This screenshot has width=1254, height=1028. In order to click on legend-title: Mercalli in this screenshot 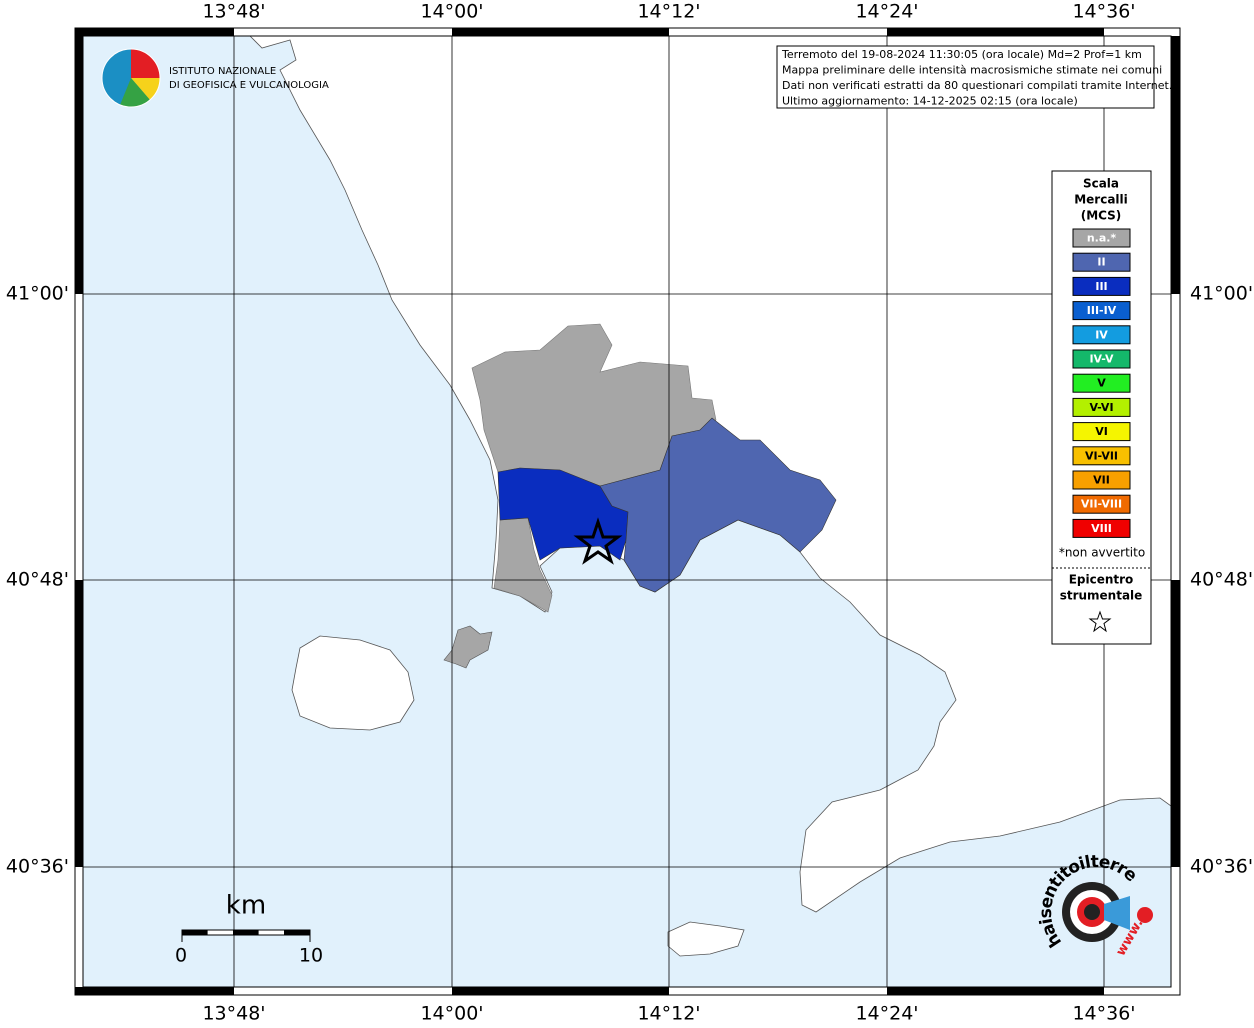, I will do `click(1101, 200)`.